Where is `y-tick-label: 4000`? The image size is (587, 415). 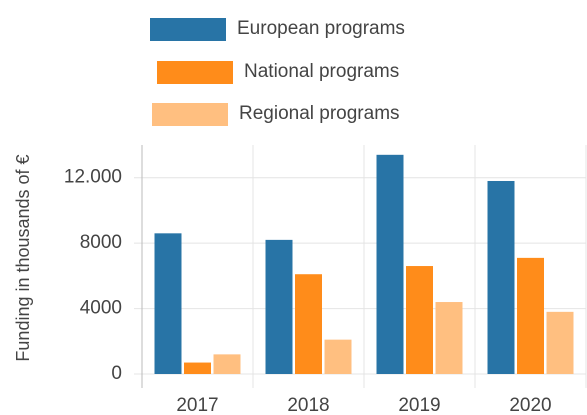 y-tick-label: 4000 is located at coordinates (101, 308).